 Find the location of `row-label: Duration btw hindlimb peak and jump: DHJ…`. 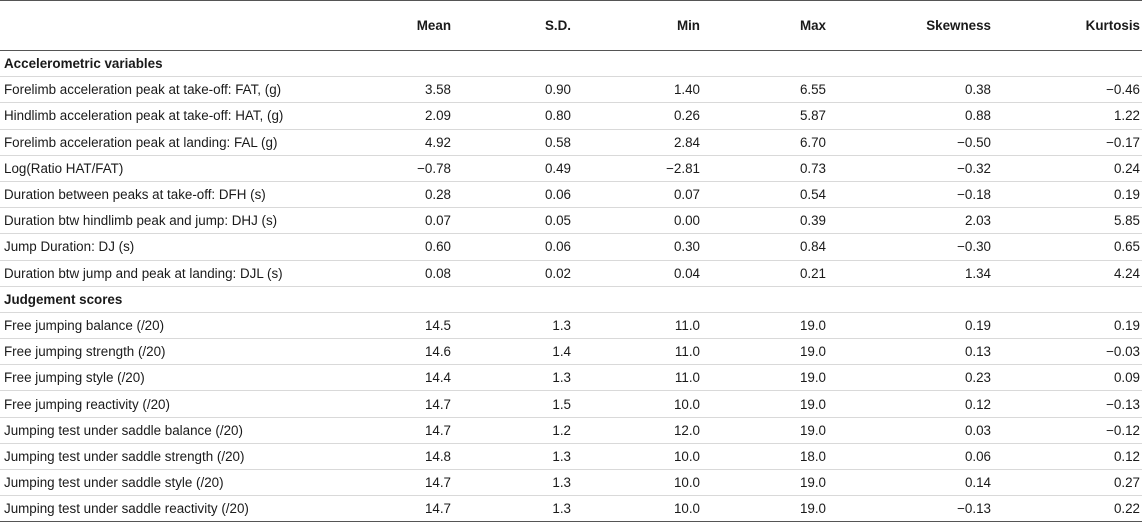

row-label: Duration btw hindlimb peak and jump: DHJ… is located at coordinates (185, 221).